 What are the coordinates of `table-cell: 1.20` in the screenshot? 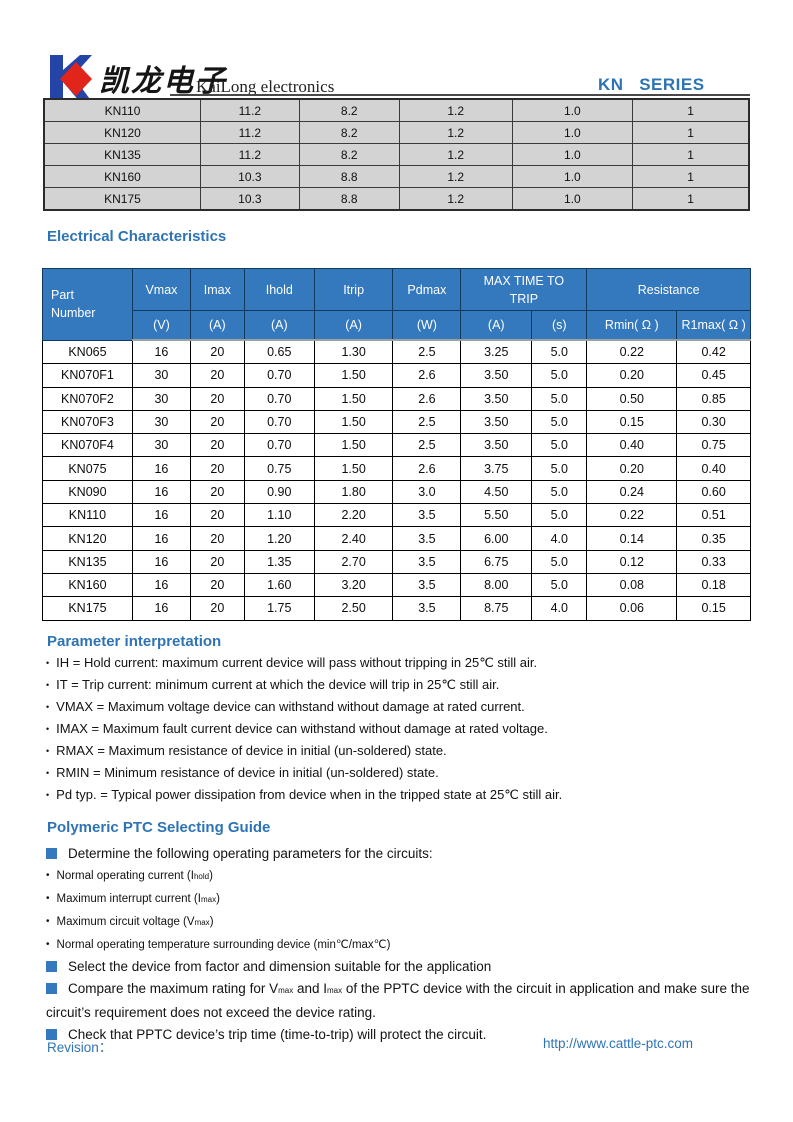 It's located at (279, 538).